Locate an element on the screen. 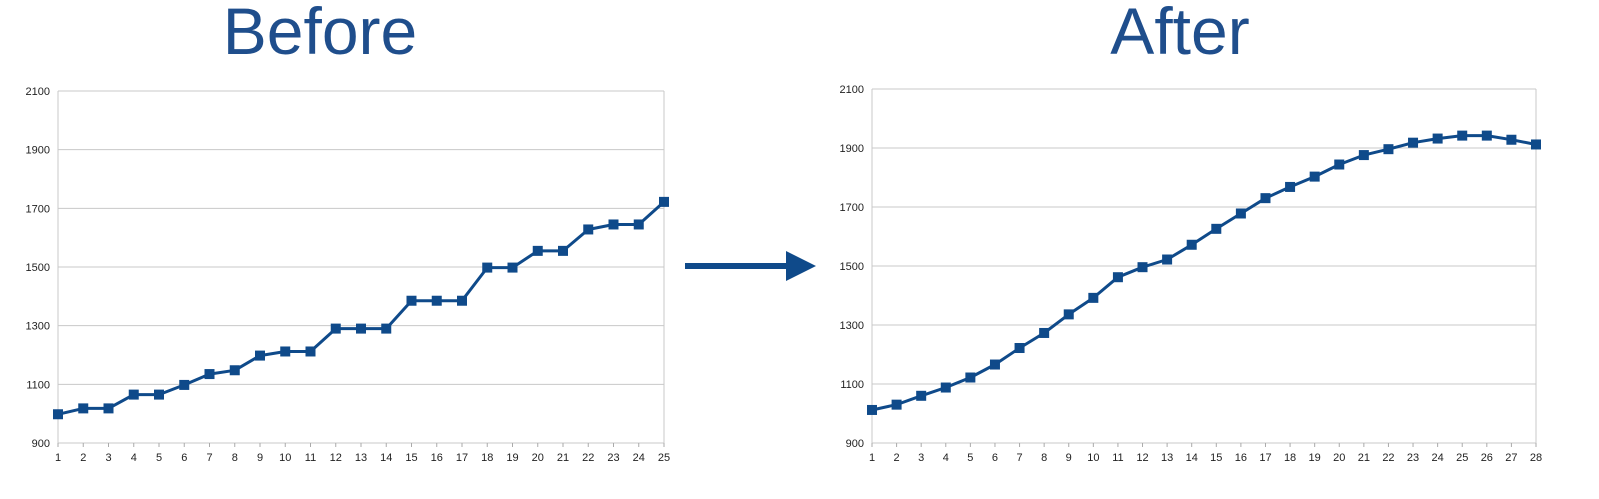  after-x-tick-label: 4 is located at coordinates (946, 458).